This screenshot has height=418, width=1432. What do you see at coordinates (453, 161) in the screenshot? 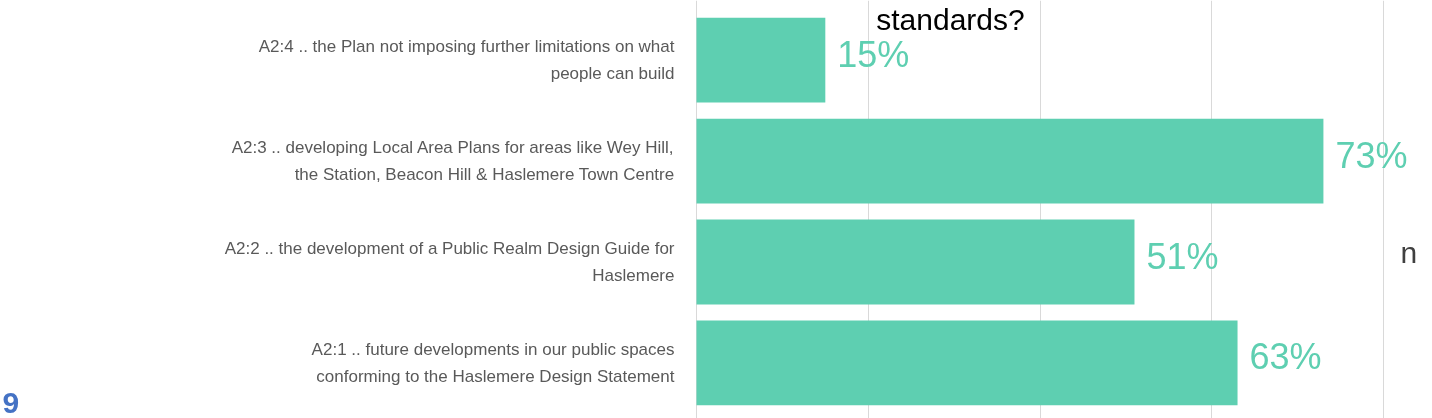
I see `y-tick-label: A2:3 .. developing Local Area Plans for areas like Wey Hill, the Station, Beacon Hill & Haslemere Town Centre` at bounding box center [453, 161].